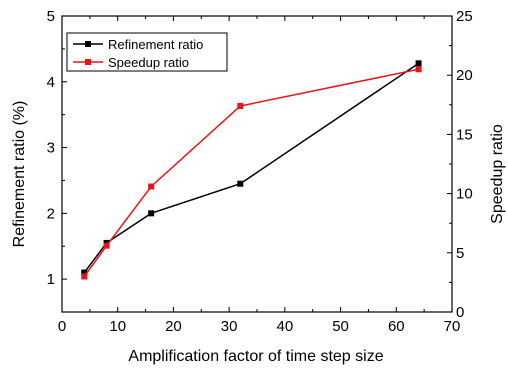  I want to click on y-left-tick-label: 4, so click(51, 82).